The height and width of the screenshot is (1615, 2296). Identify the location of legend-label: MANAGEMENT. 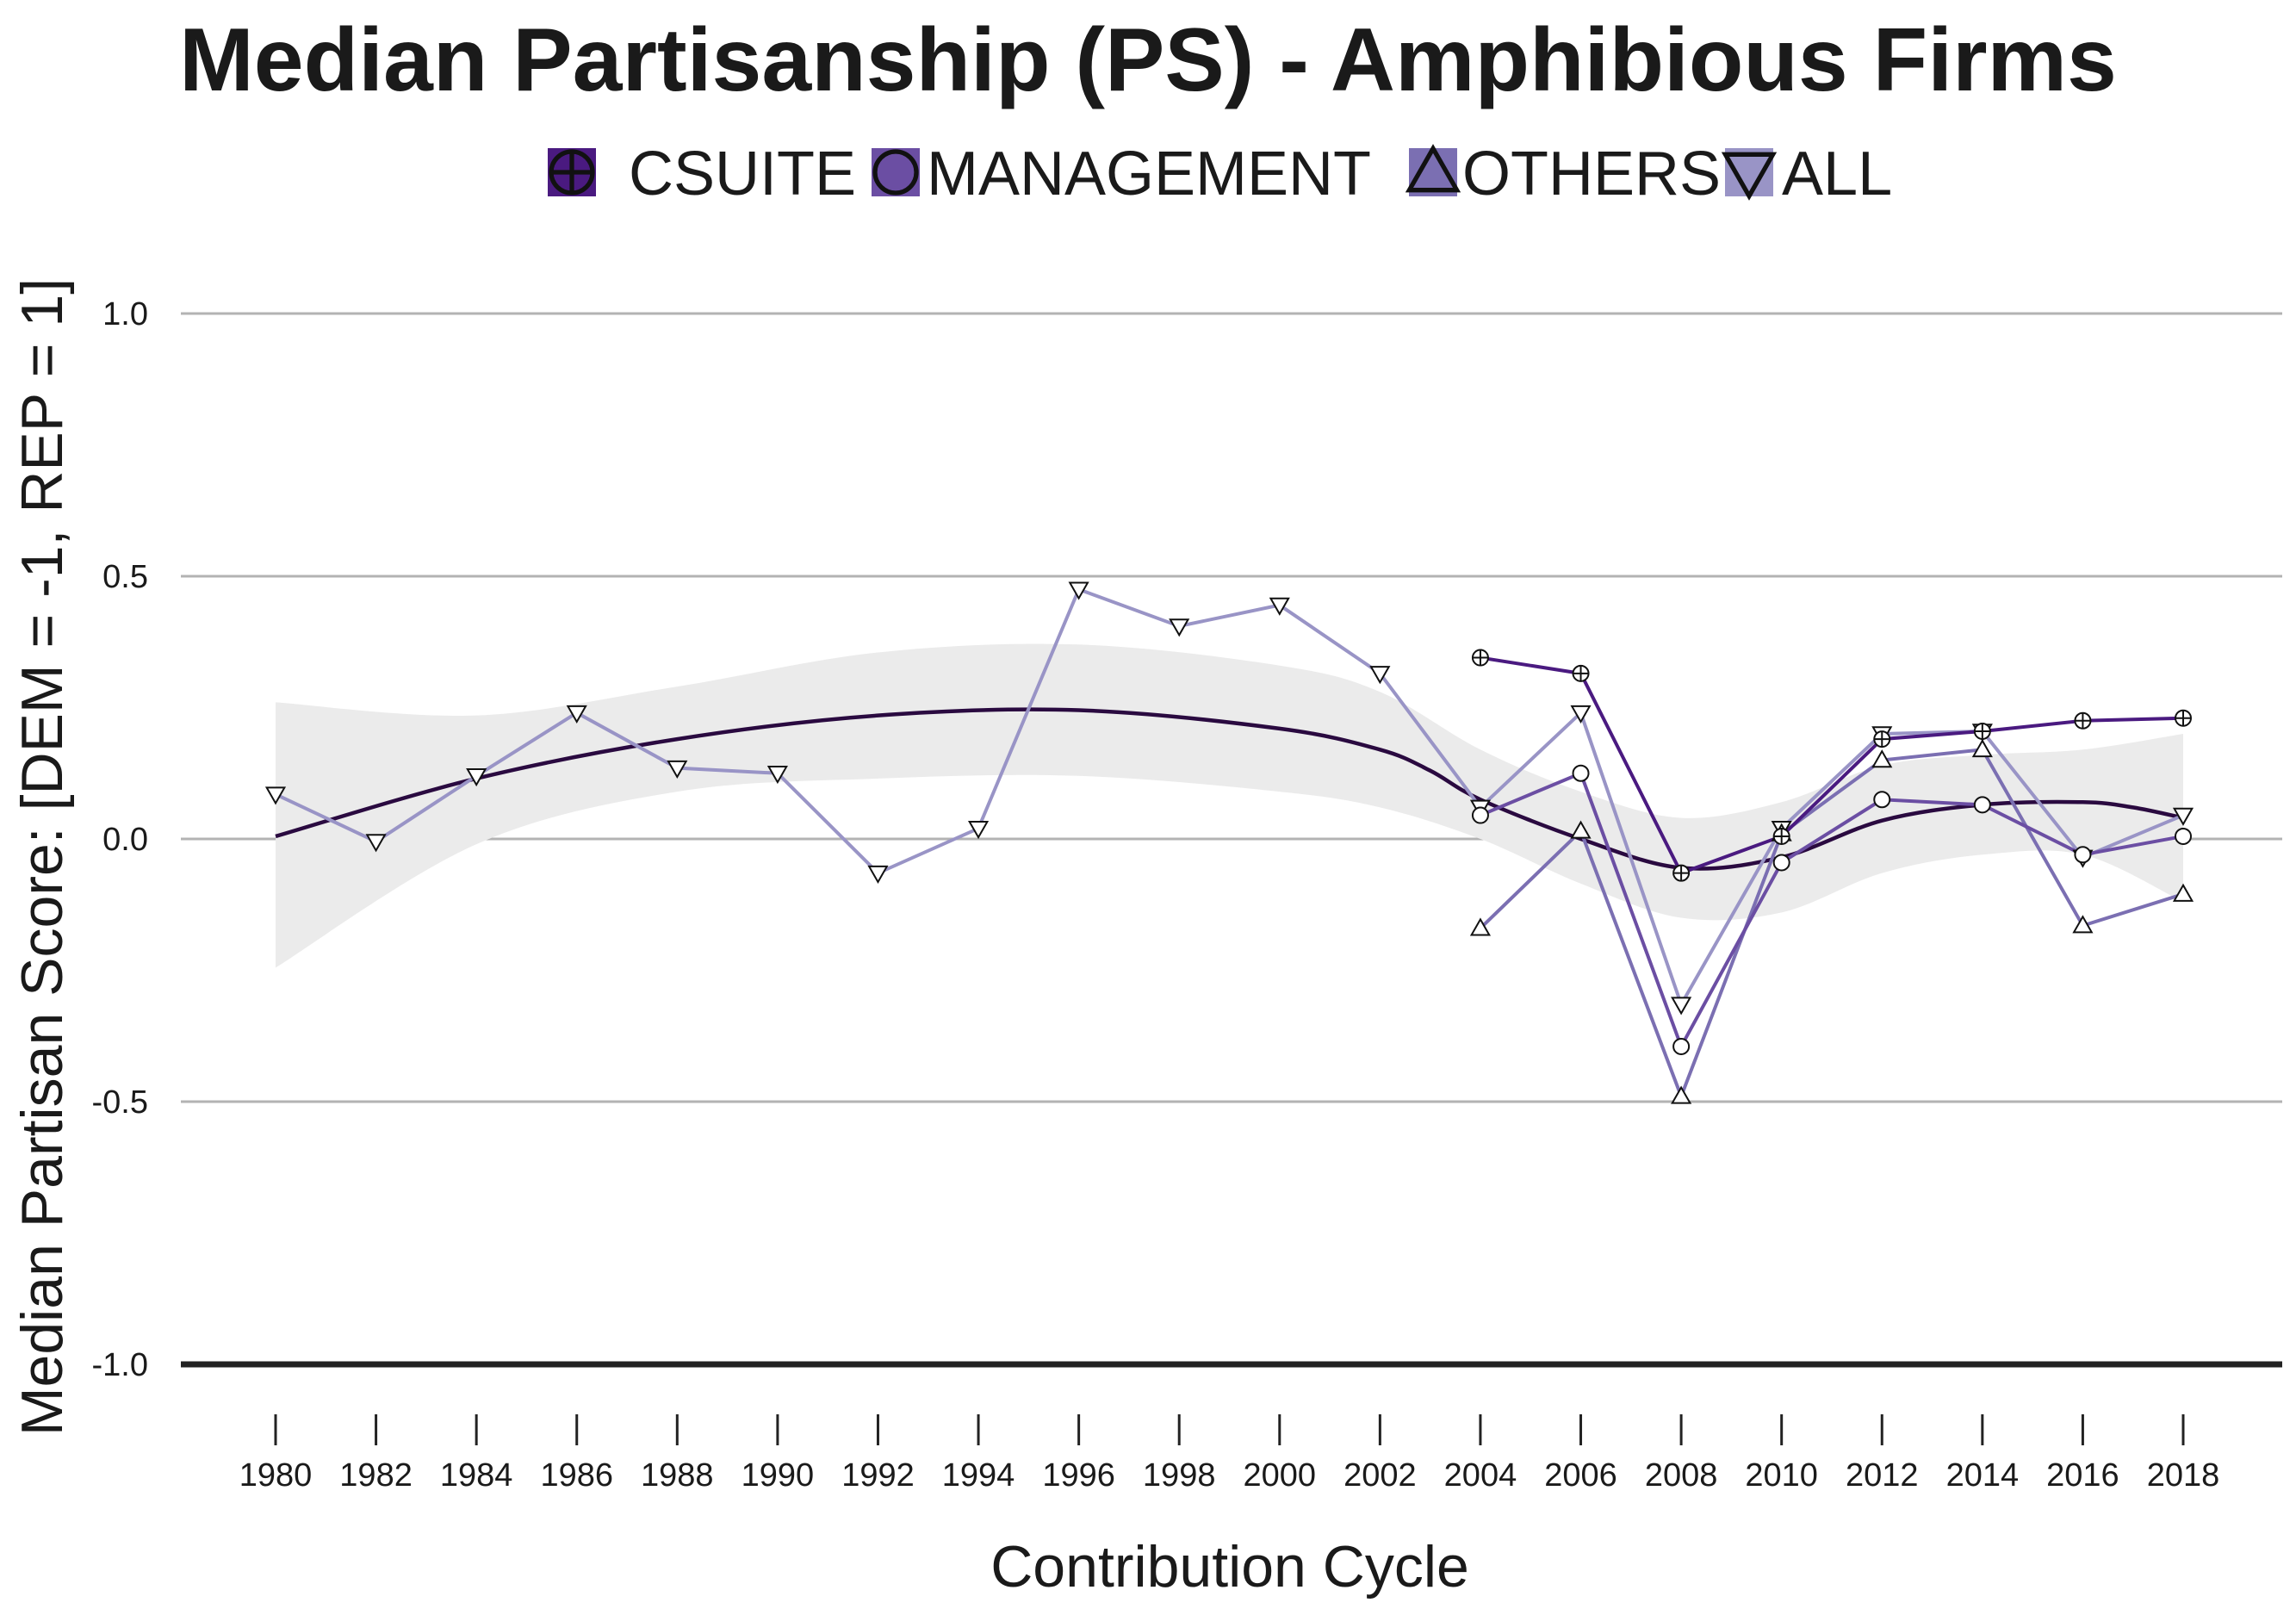
(1149, 174).